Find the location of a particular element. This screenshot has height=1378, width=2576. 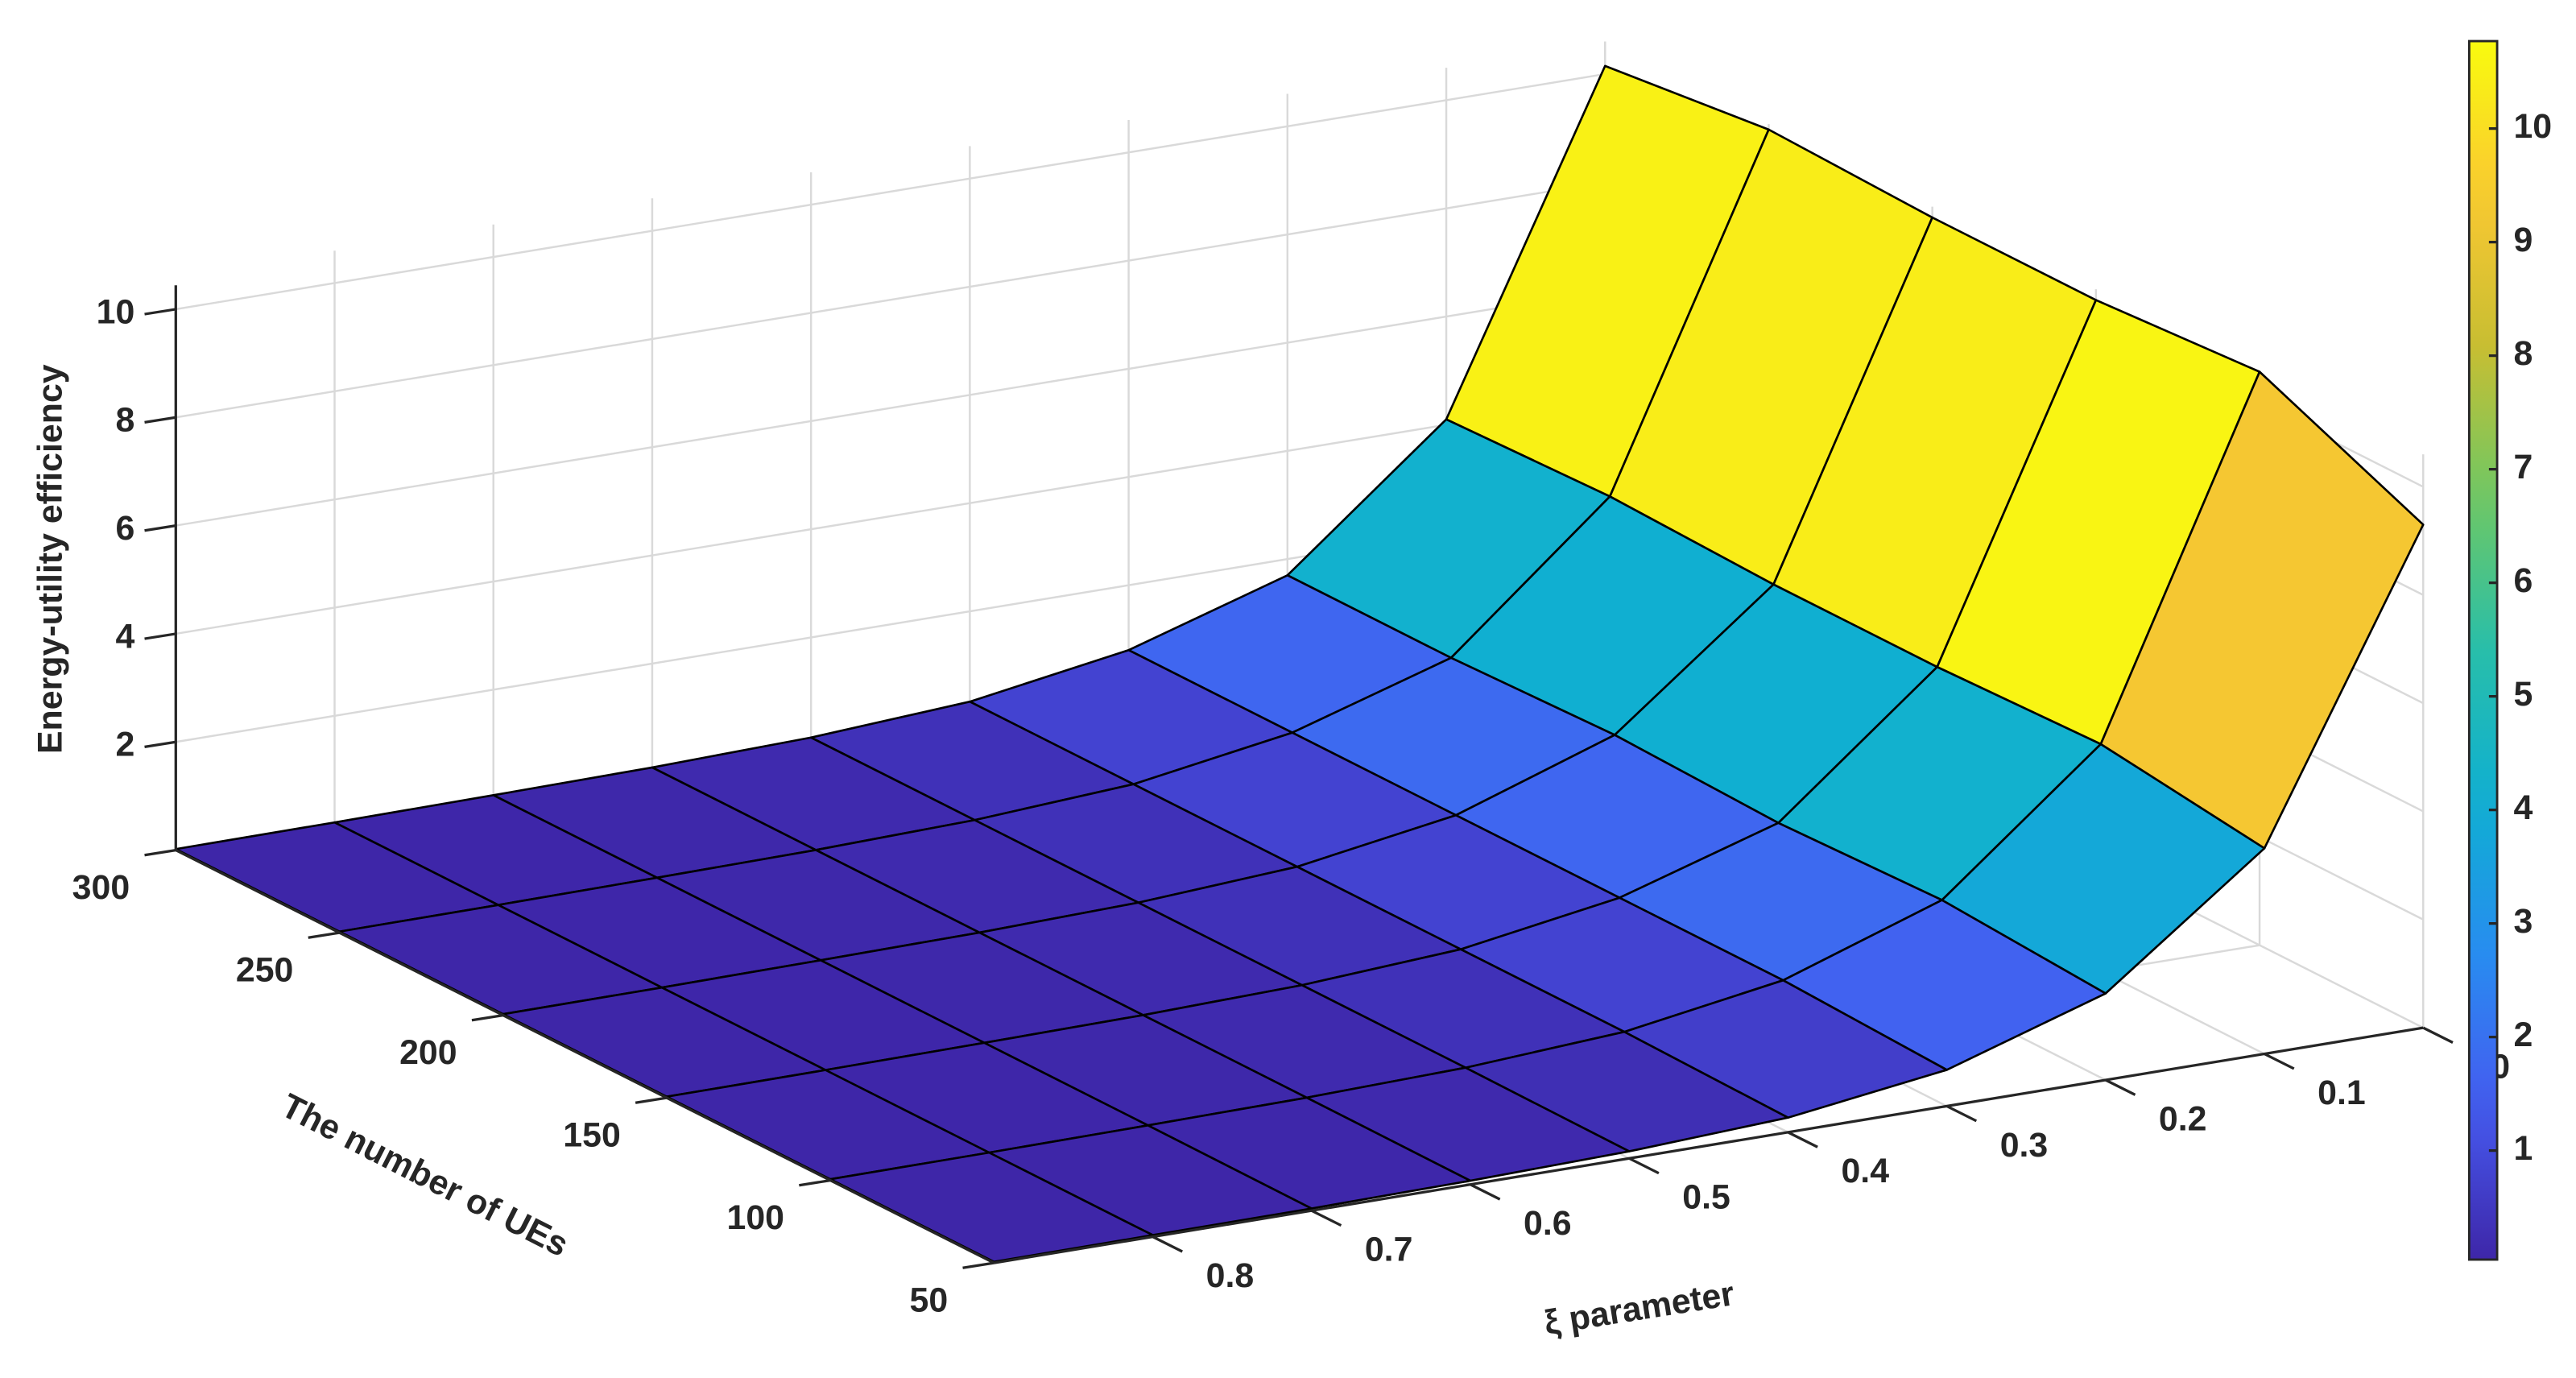

colorbar-tick-label: 7 is located at coordinates (2523, 467).